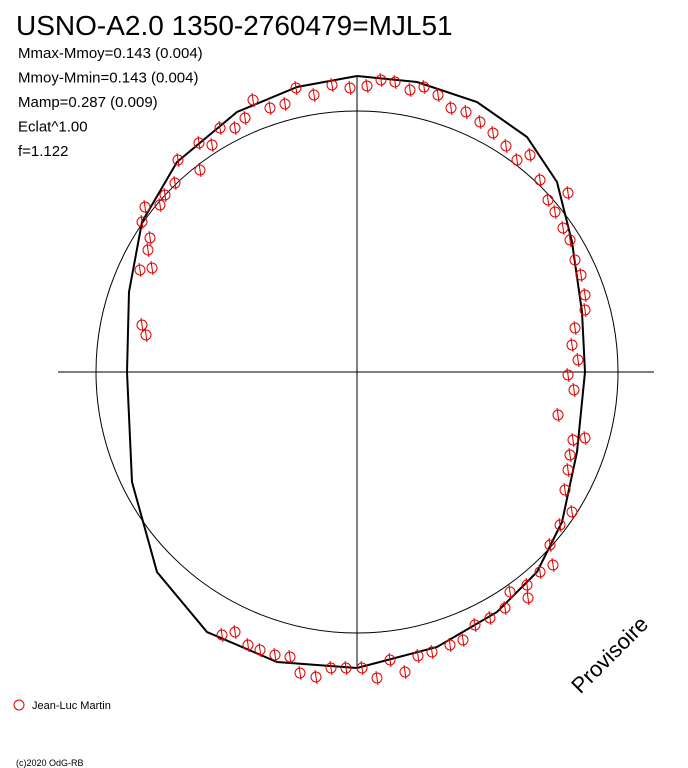  I want to click on legend-label: Jean-Luc Martin, so click(71, 706).